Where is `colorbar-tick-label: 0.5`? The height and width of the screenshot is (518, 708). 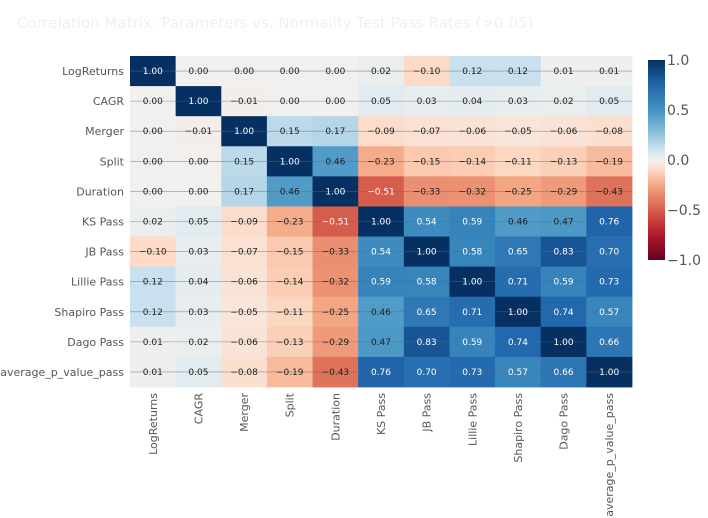
colorbar-tick-label: 0.5 is located at coordinates (678, 111).